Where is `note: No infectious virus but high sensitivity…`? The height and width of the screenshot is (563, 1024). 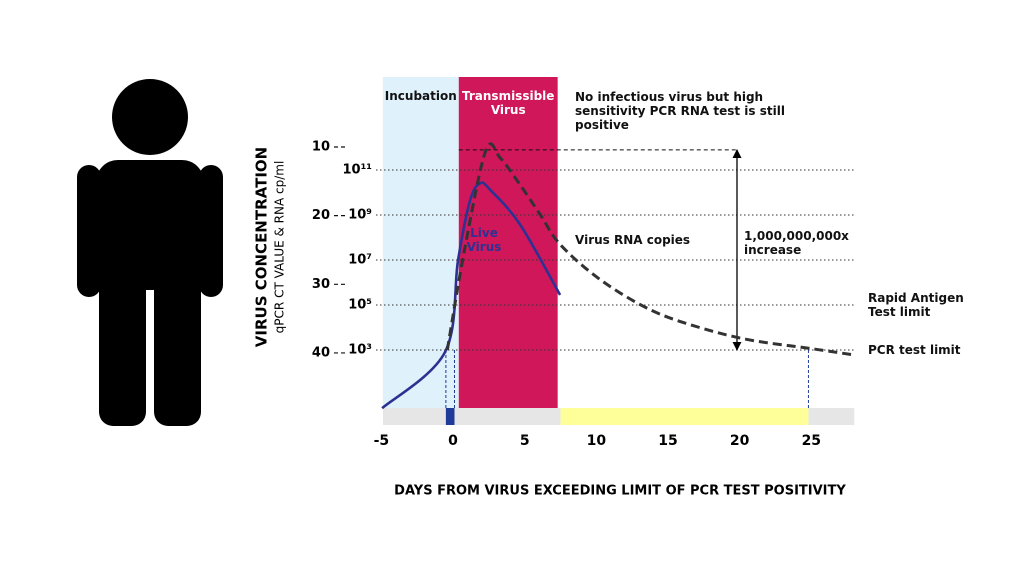
note: No infectious virus but high sensitivity… is located at coordinates (680, 111).